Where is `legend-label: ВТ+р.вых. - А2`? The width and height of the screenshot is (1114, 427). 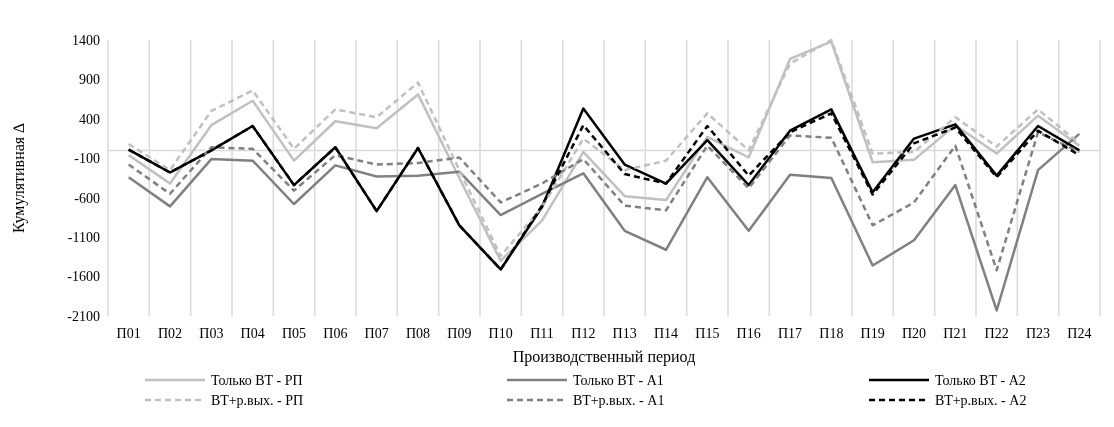
legend-label: ВТ+р.вых. - А2 is located at coordinates (981, 400).